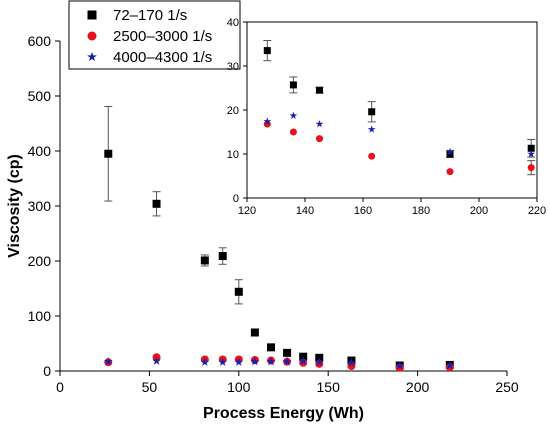 This screenshot has width=550, height=427. What do you see at coordinates (236, 199) in the screenshot?
I see `inset-y-tick-label: 0` at bounding box center [236, 199].